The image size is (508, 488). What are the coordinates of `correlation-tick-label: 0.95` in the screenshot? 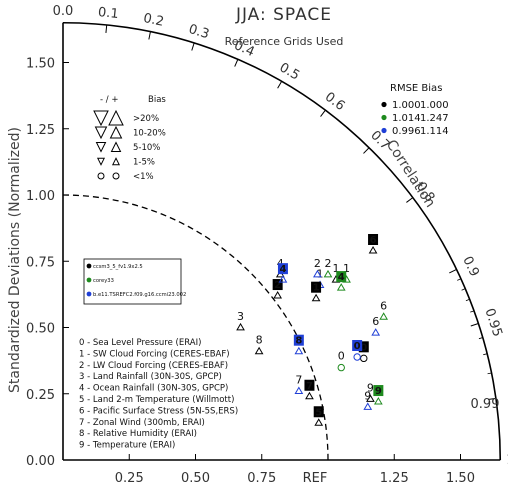 It's located at (492, 323).